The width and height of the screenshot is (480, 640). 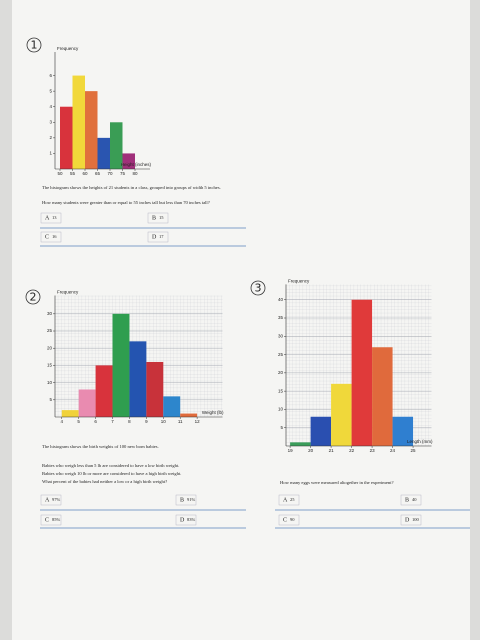 I want to click on section-number: 1, so click(x=34, y=45).